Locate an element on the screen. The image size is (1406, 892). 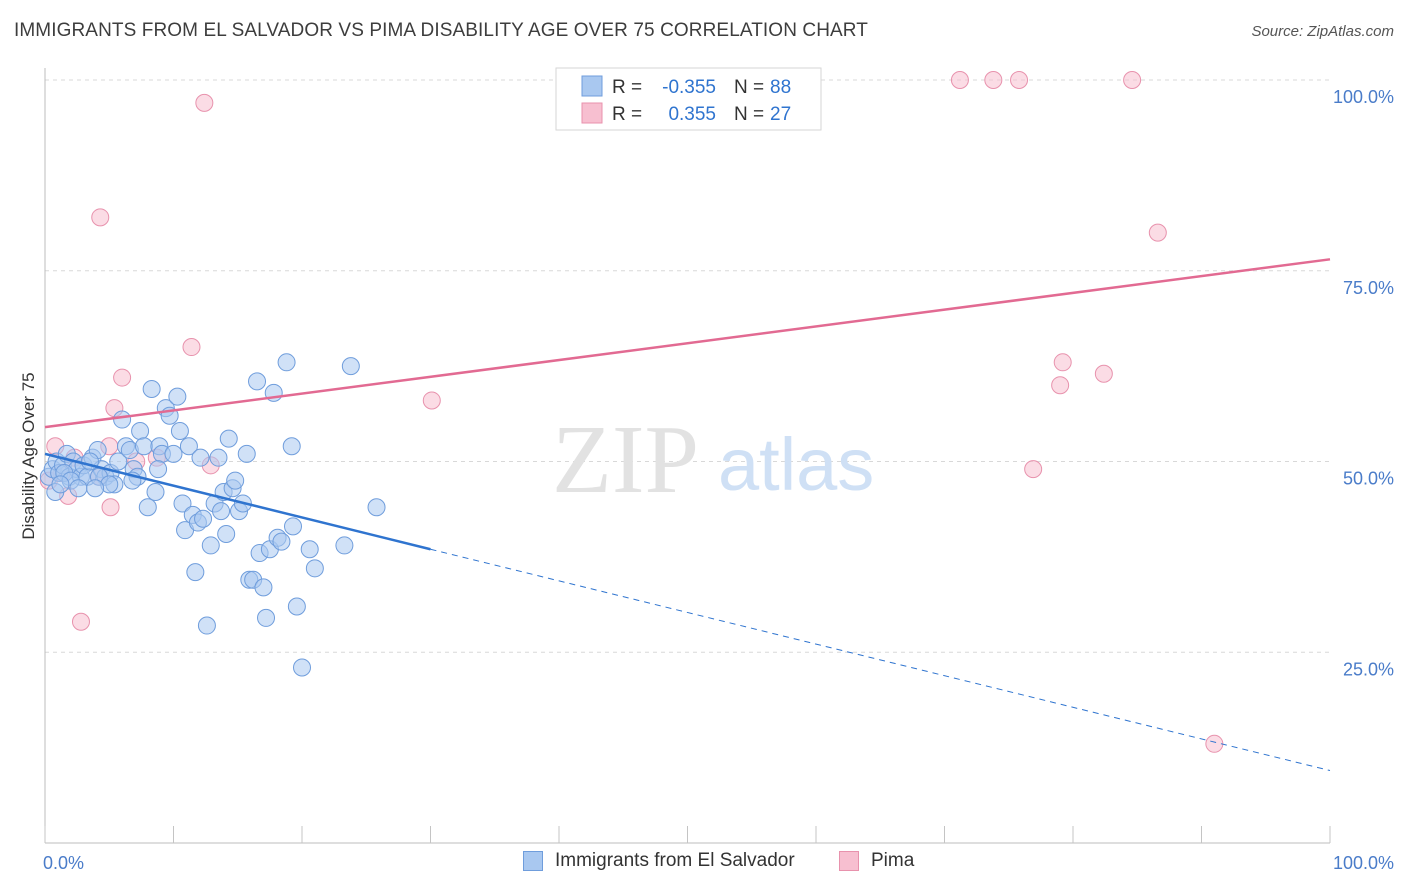
y-tick-label-1: 50.0% is located at coordinates (1368, 479).